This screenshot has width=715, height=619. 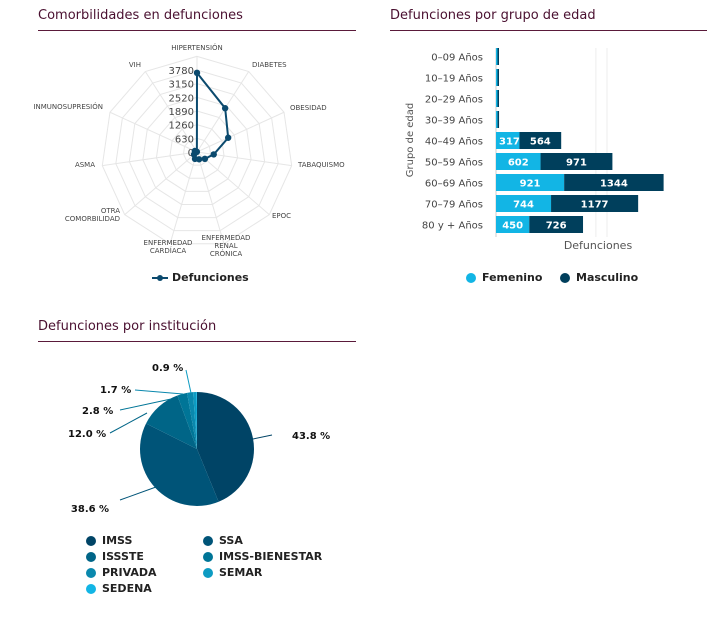 I want to click on pie-legend-imss: IMSS, so click(x=109, y=540).